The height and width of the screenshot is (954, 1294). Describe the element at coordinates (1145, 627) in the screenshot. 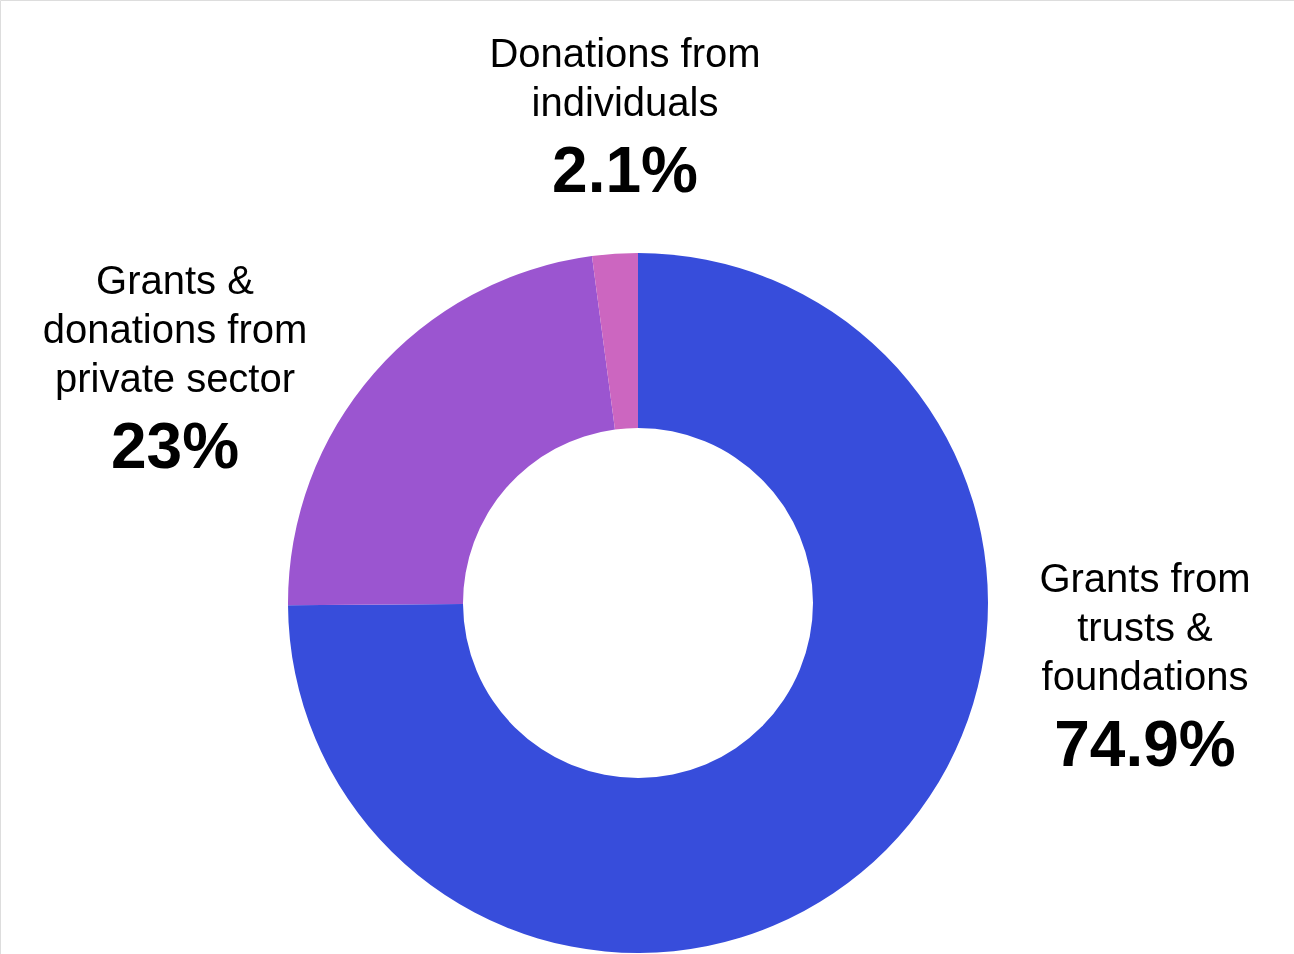

I see `slice-label: Grants from trusts & foundations` at that location.